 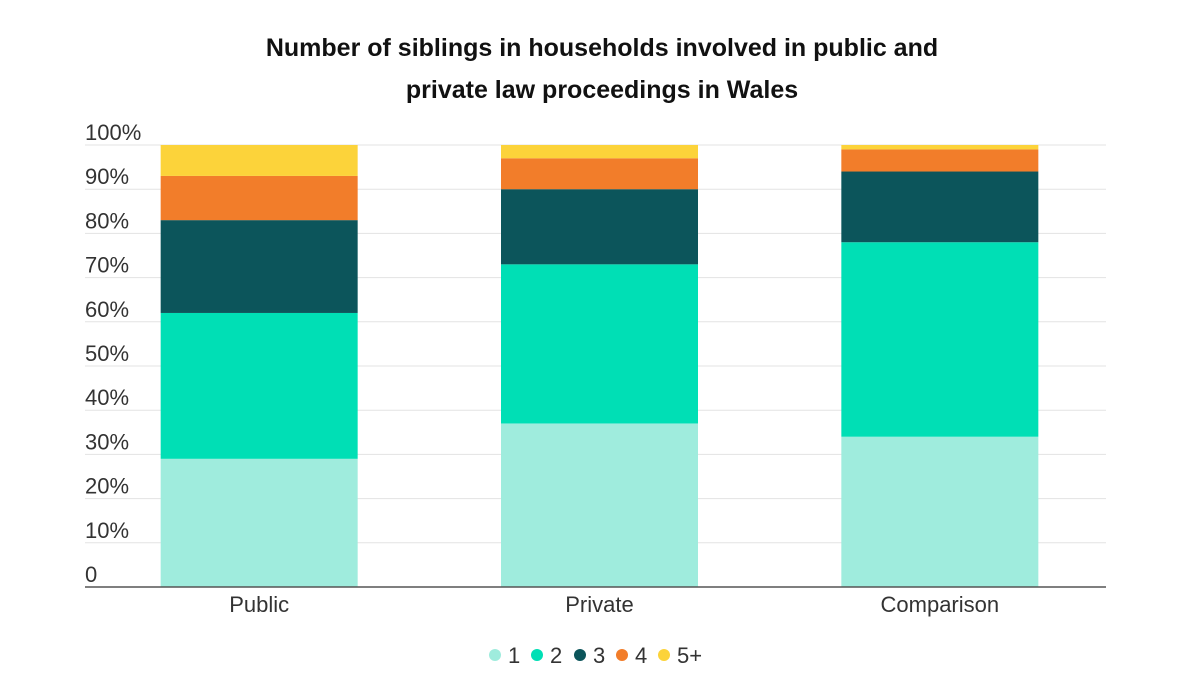 I want to click on bar-private-5plus, so click(x=599, y=152).